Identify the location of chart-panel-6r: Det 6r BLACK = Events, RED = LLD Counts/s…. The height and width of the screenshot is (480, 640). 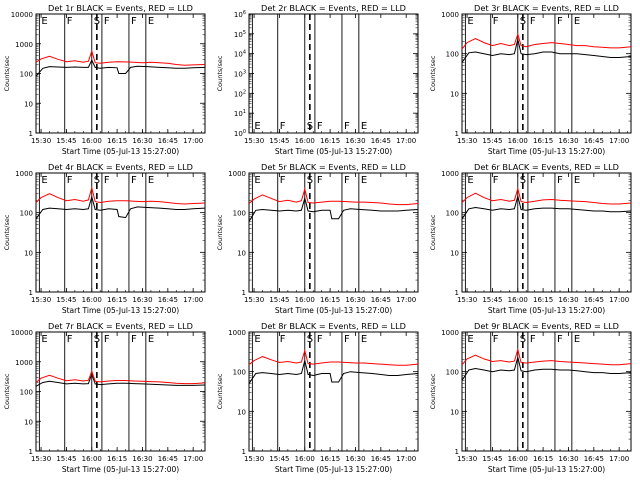
(530, 238).